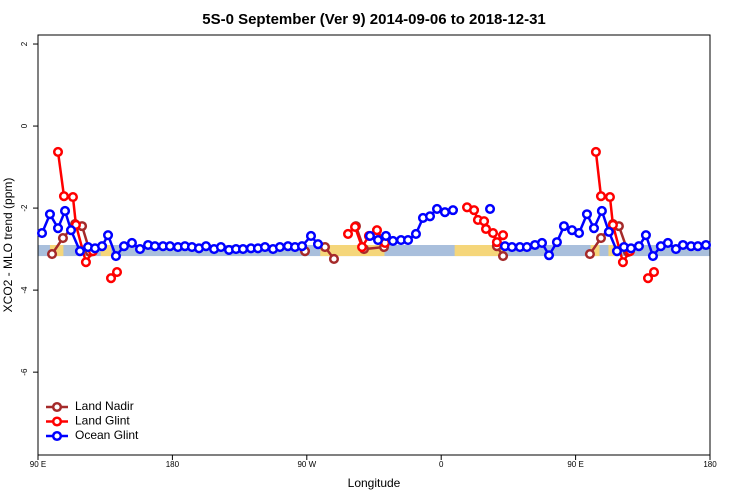 This screenshot has height=500, width=750. I want to click on y-tick-label: -6, so click(24, 372).